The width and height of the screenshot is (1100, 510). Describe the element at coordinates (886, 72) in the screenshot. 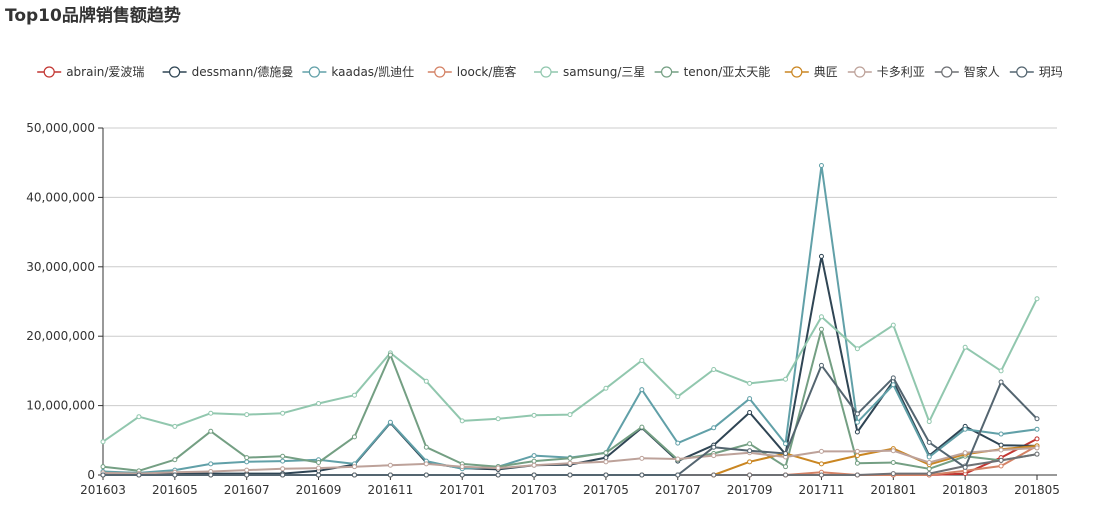

I see `legend-item: 卡多利亚` at that location.